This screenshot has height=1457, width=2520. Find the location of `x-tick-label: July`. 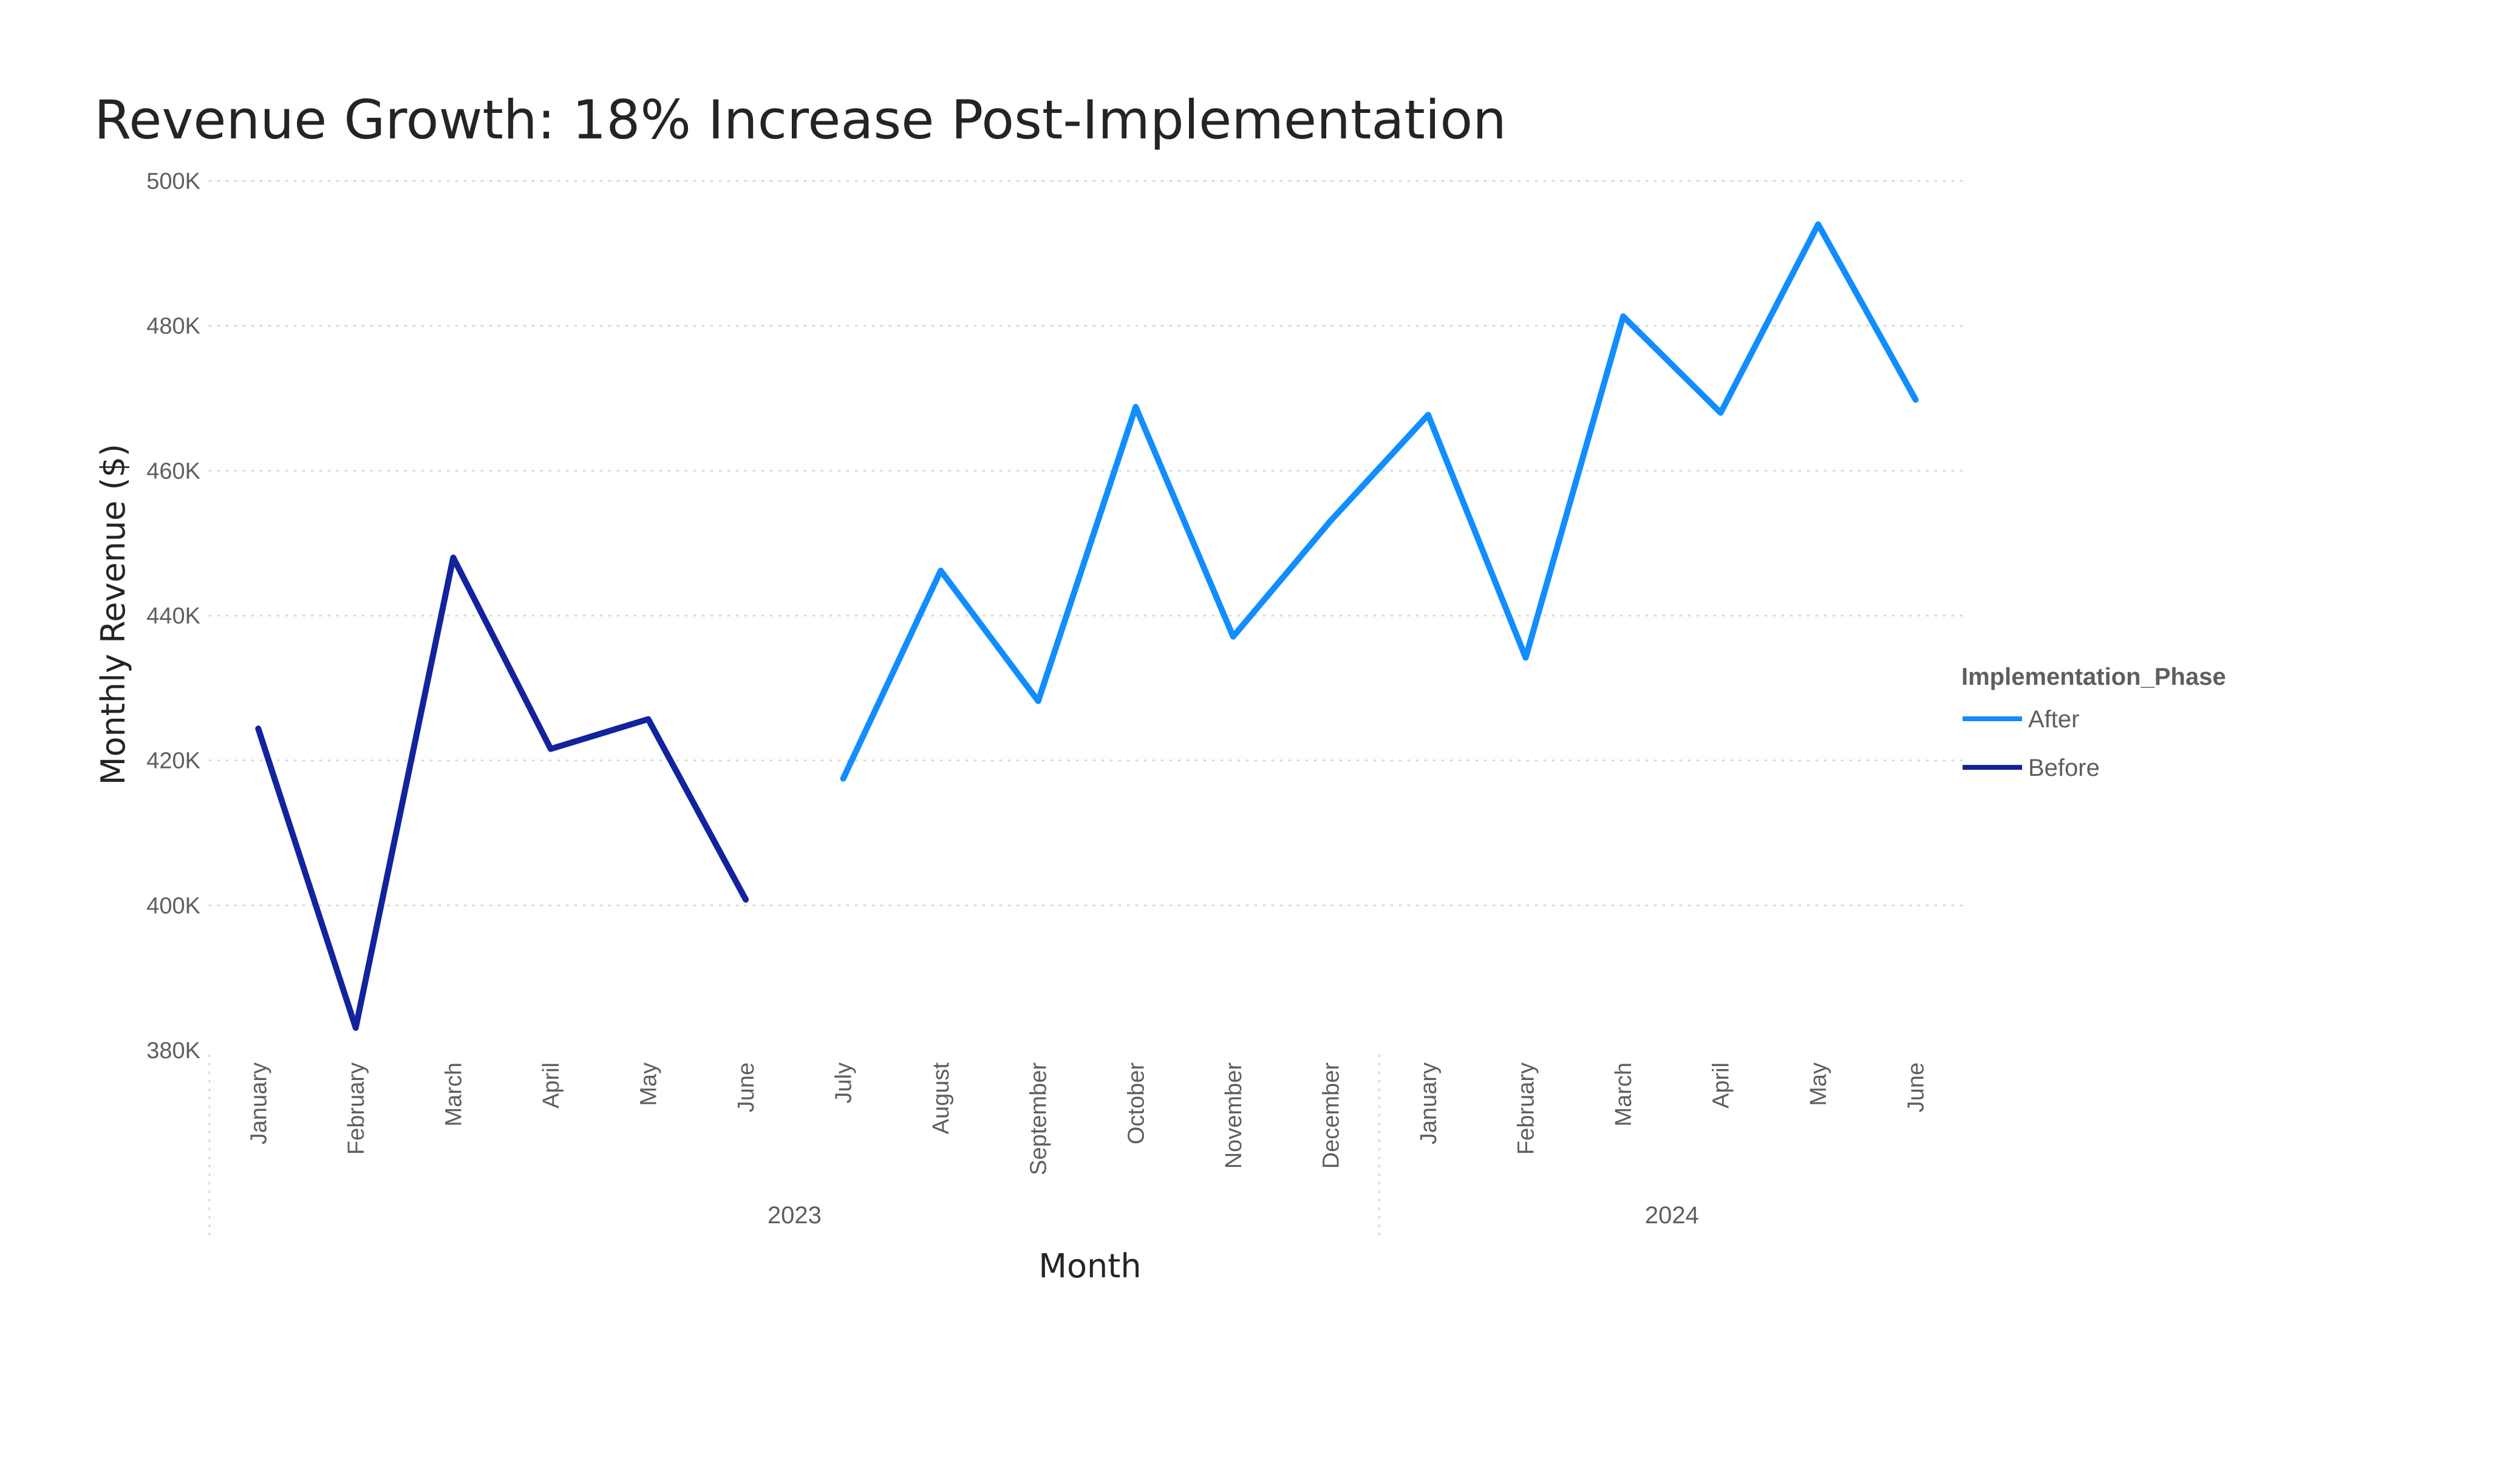

x-tick-label: July is located at coordinates (844, 1083).